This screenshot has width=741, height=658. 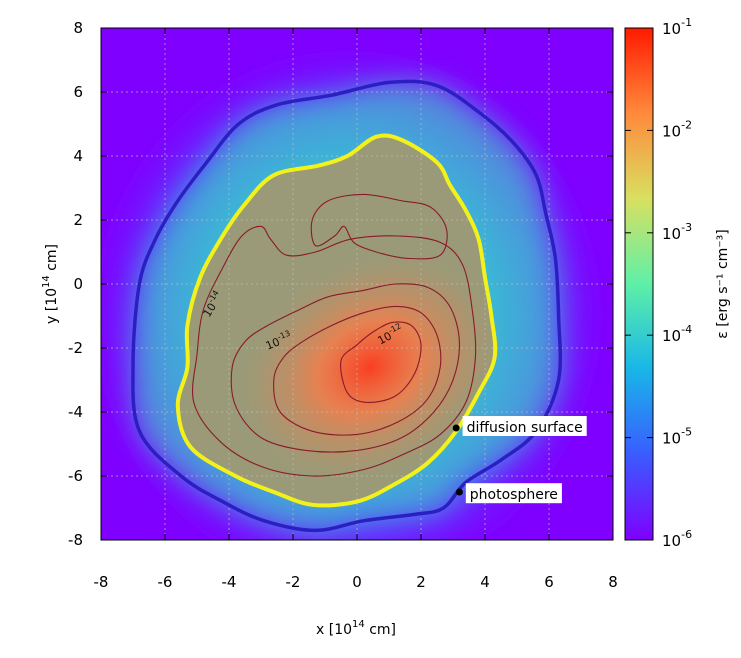 I want to click on colorbar-label: ε [erg s⁻¹ cm⁻³], so click(x=723, y=283).